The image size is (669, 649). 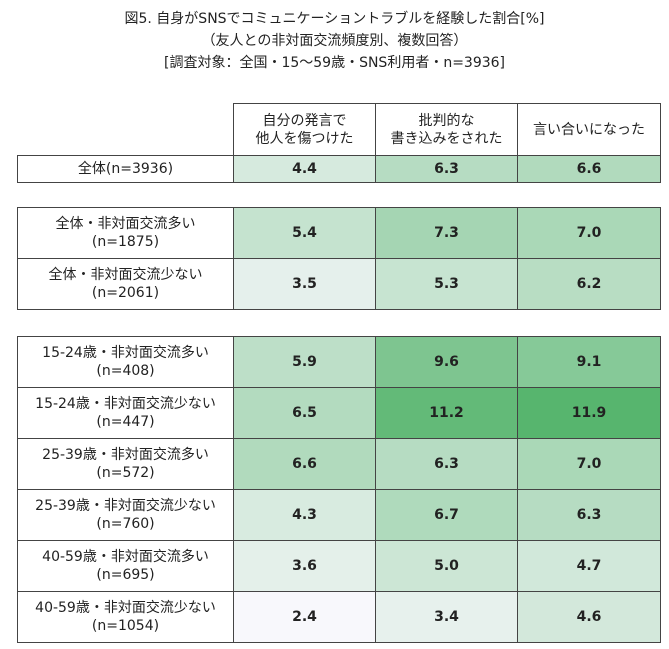 I want to click on heat-cell: 4.4, so click(x=304, y=169).